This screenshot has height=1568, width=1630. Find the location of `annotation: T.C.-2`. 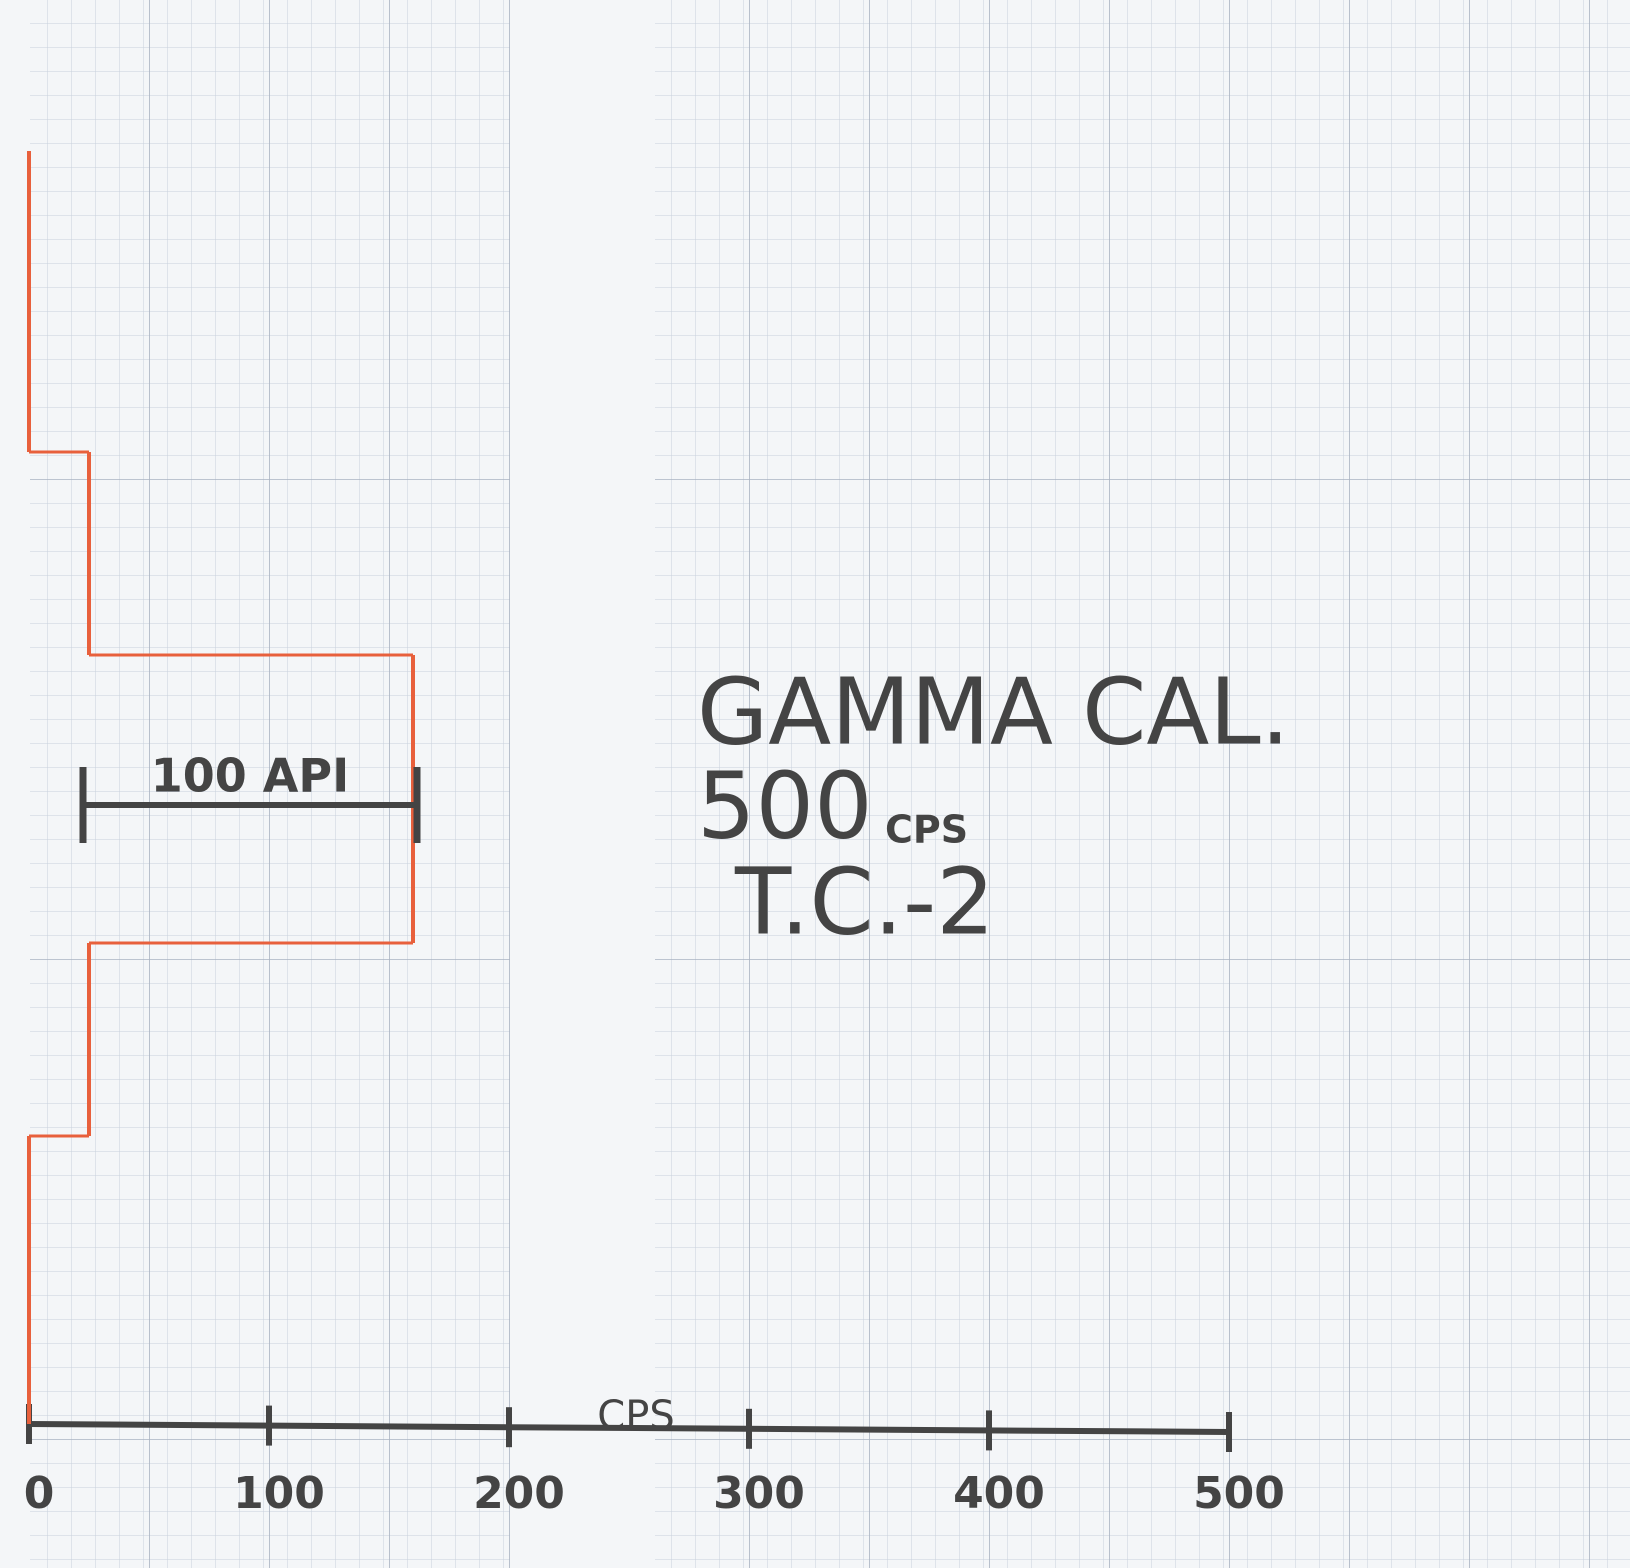

annotation: T.C.-2 is located at coordinates (864, 901).